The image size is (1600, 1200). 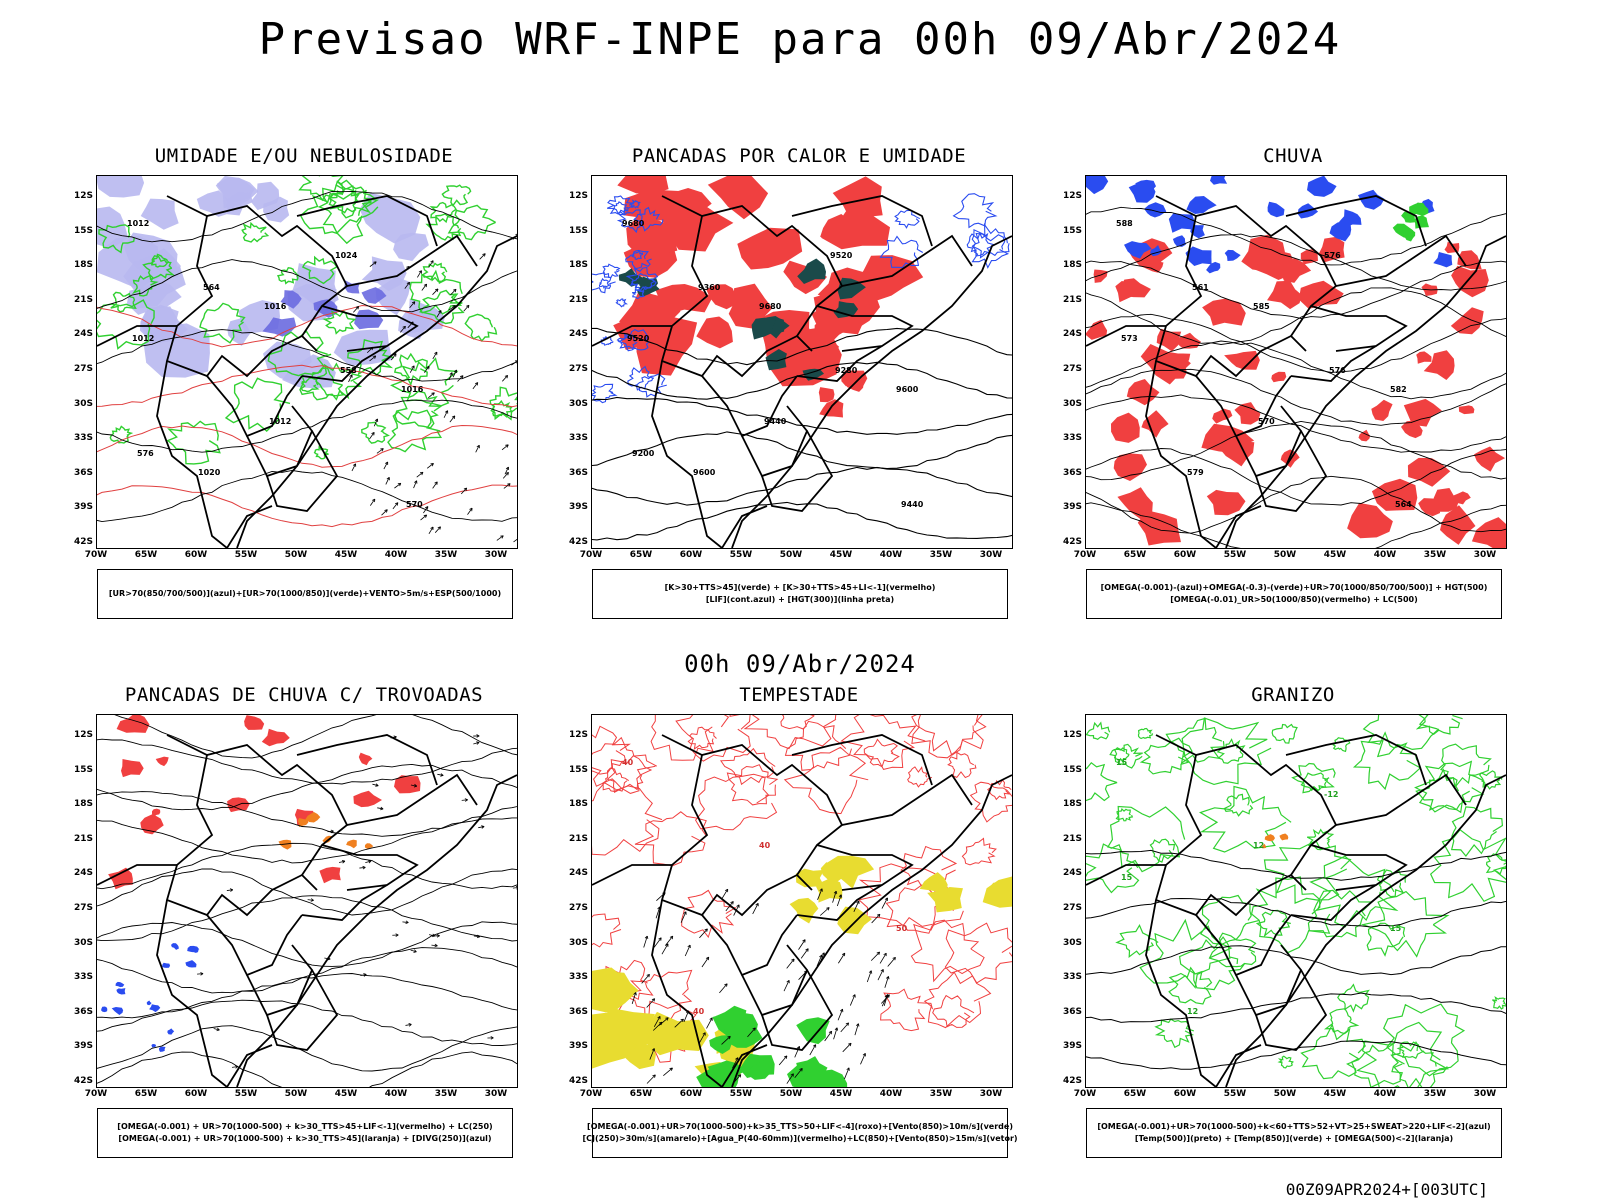 I want to click on lat-tick-label: 27S, so click(x=83, y=908).